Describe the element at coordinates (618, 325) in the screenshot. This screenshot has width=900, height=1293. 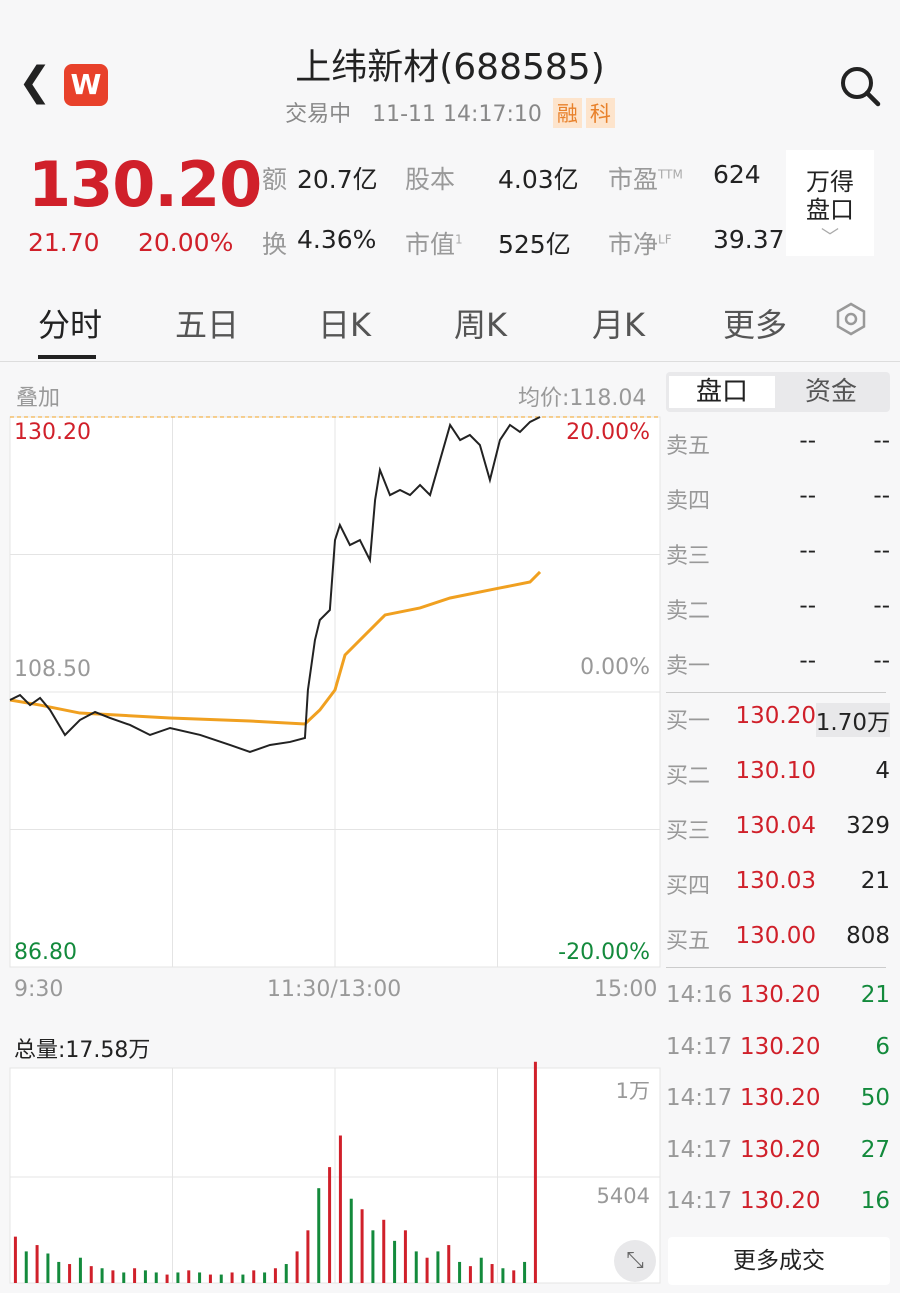
I see `tab-monthly-k: 月K` at that location.